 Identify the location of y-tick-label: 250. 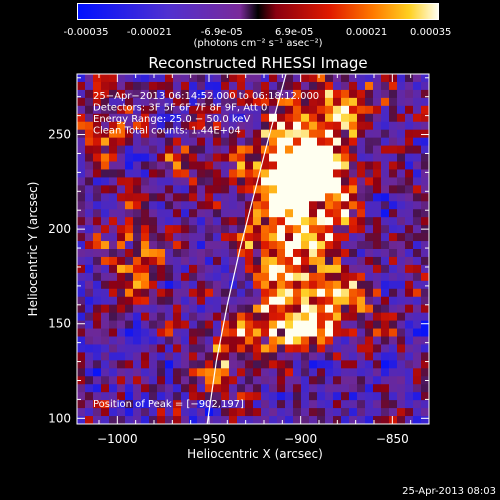
(59, 135).